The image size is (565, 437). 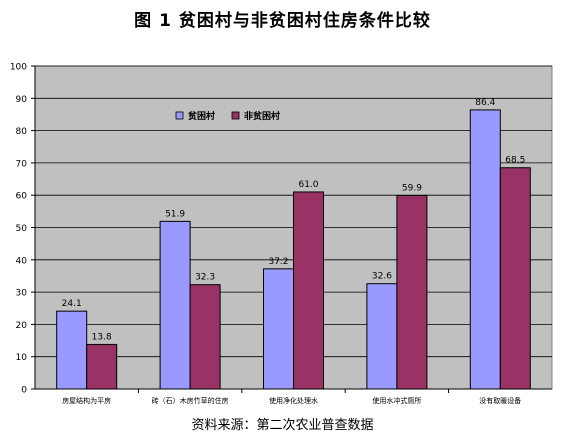 I want to click on x-tick-label: 使用净化处理水, so click(x=293, y=400).